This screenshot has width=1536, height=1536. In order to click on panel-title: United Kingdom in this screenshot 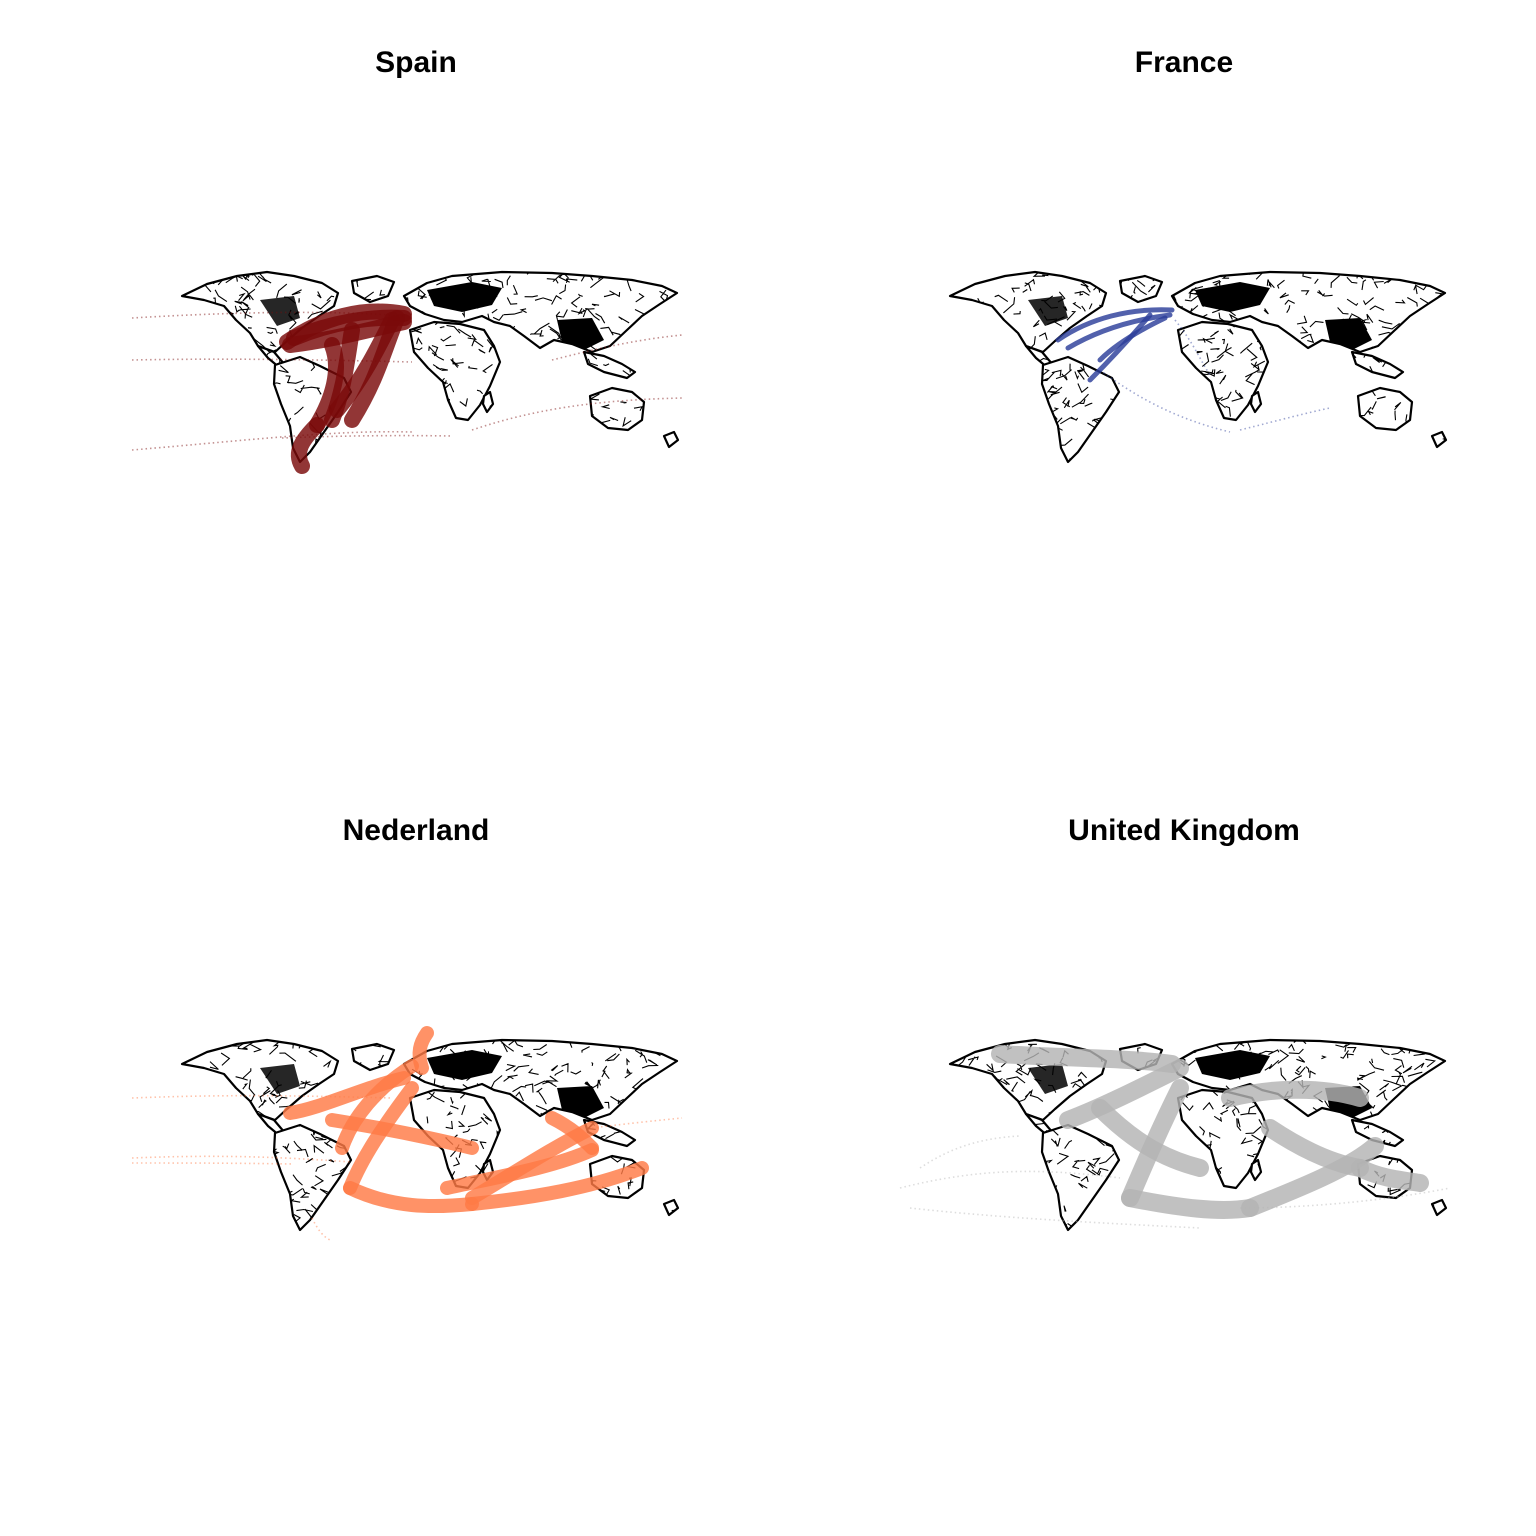, I will do `click(1184, 830)`.